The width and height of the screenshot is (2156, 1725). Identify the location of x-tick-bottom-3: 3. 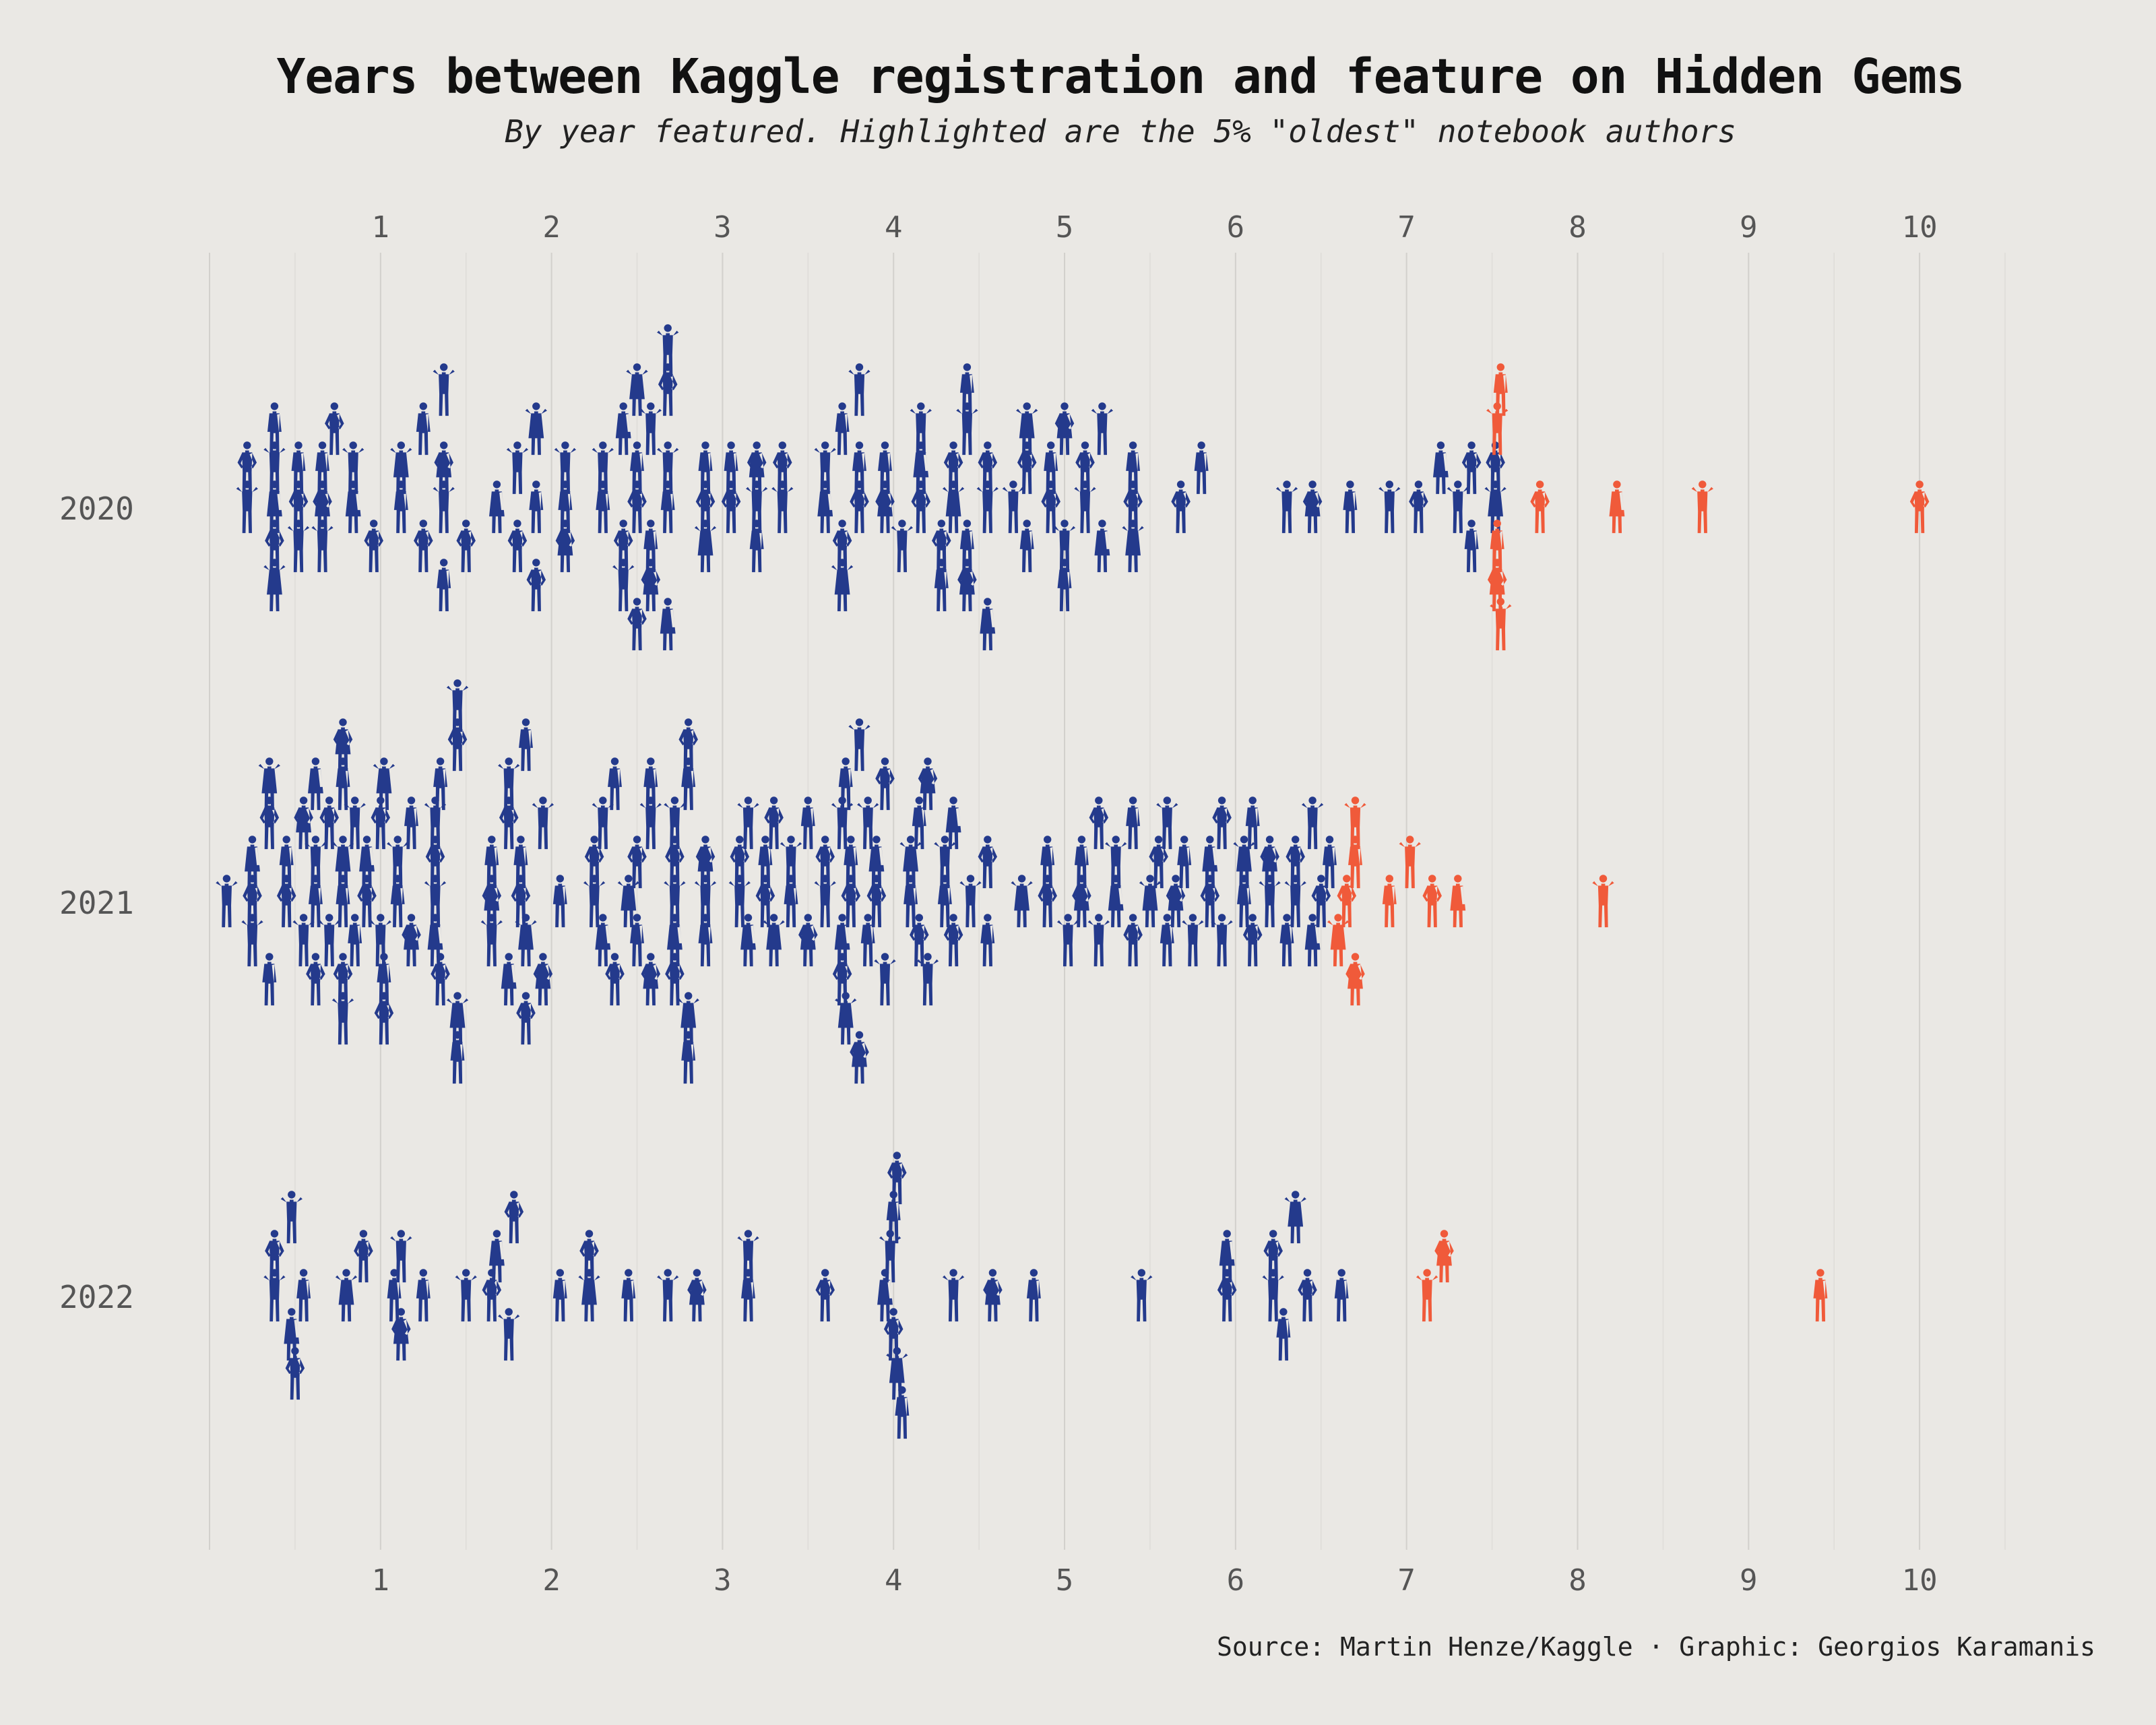
(723, 1580).